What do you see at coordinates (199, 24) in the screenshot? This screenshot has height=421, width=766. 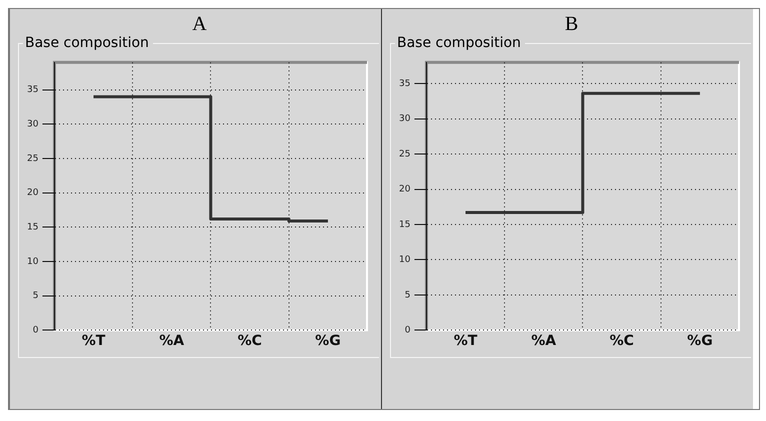 I see `chart-title: A` at bounding box center [199, 24].